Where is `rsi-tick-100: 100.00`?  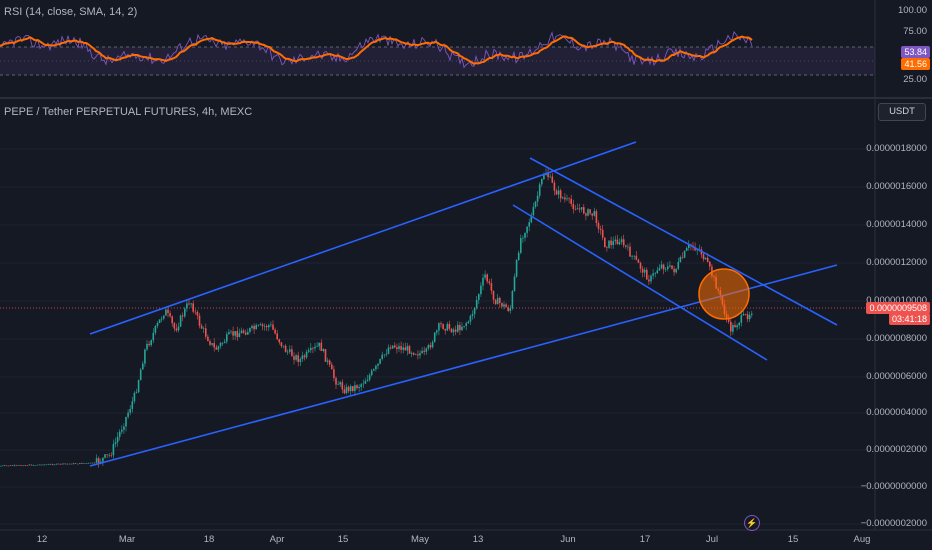 rsi-tick-100: 100.00 is located at coordinates (912, 10).